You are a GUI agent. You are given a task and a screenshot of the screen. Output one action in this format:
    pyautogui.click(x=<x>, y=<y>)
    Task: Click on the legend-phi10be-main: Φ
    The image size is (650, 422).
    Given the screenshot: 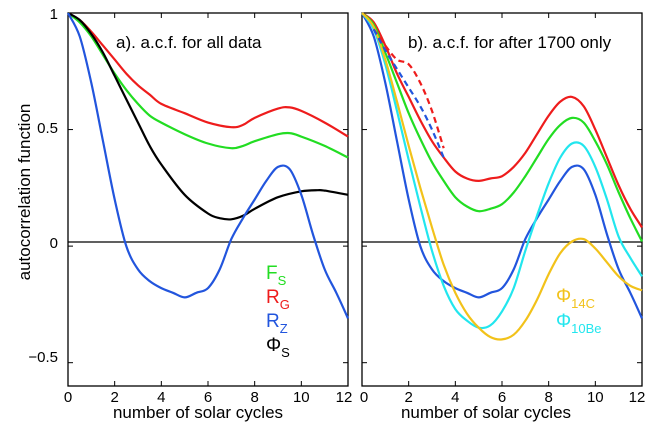 What is the action you would take?
    pyautogui.click(x=563, y=321)
    